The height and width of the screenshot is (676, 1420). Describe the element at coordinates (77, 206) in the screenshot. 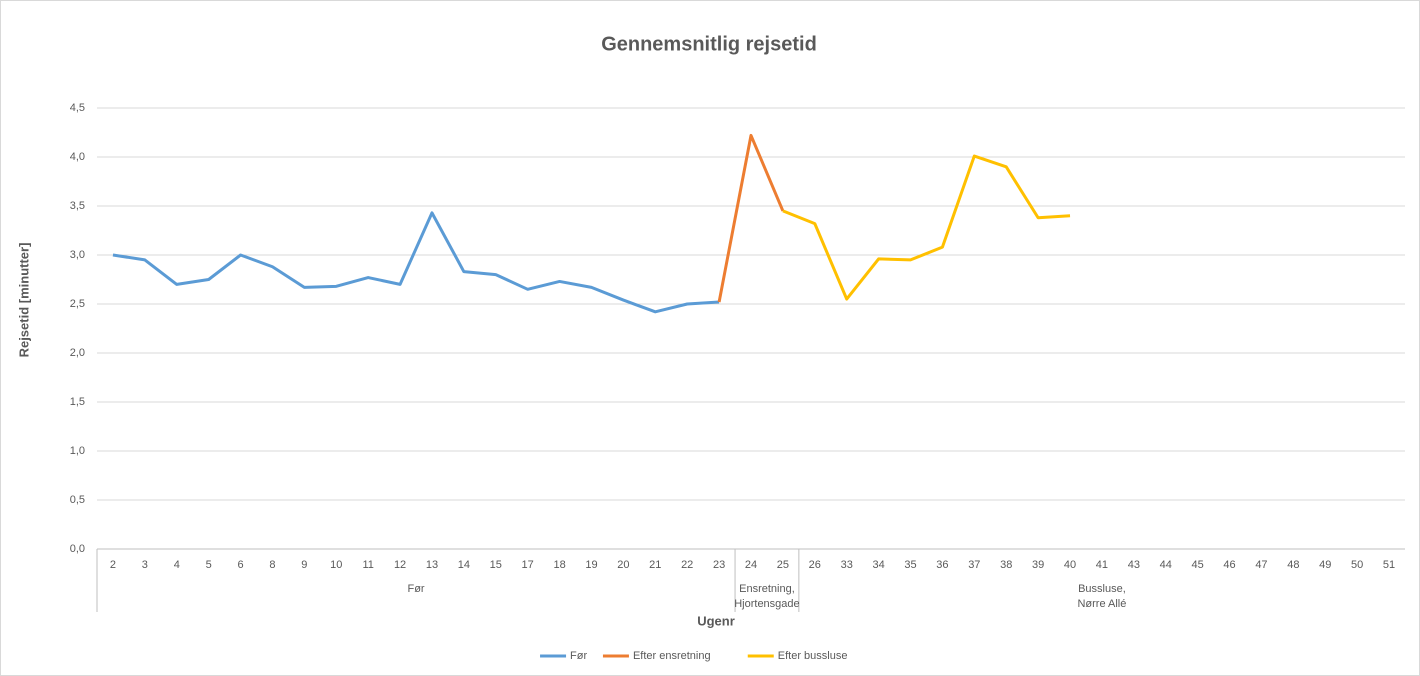

I see `y-tick-label: 3,5` at that location.